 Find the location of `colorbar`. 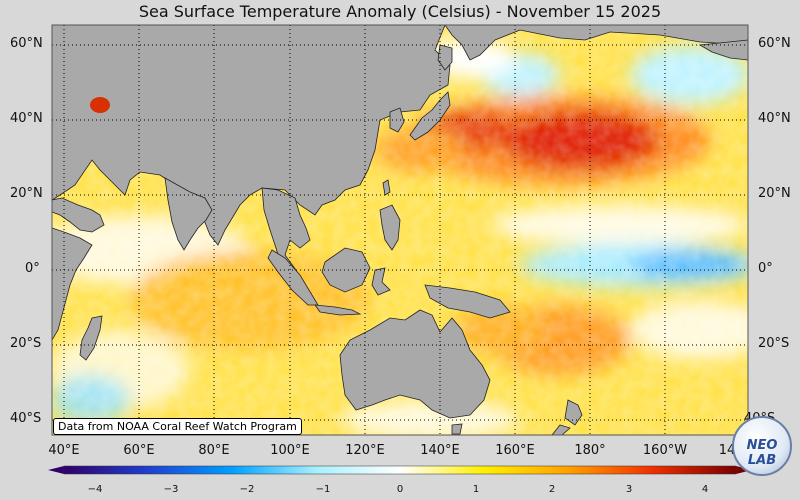

colorbar is located at coordinates (400, 470).